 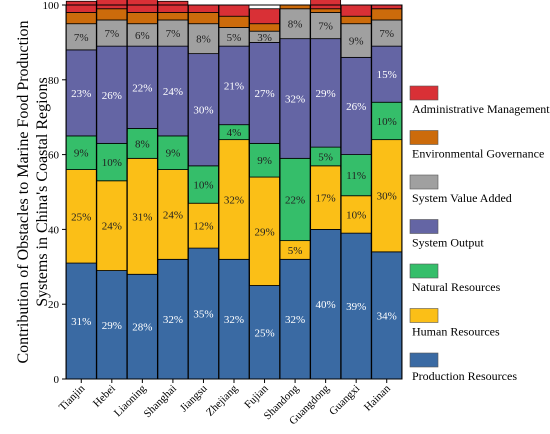 I want to click on data-label: 22%, so click(x=295, y=200).